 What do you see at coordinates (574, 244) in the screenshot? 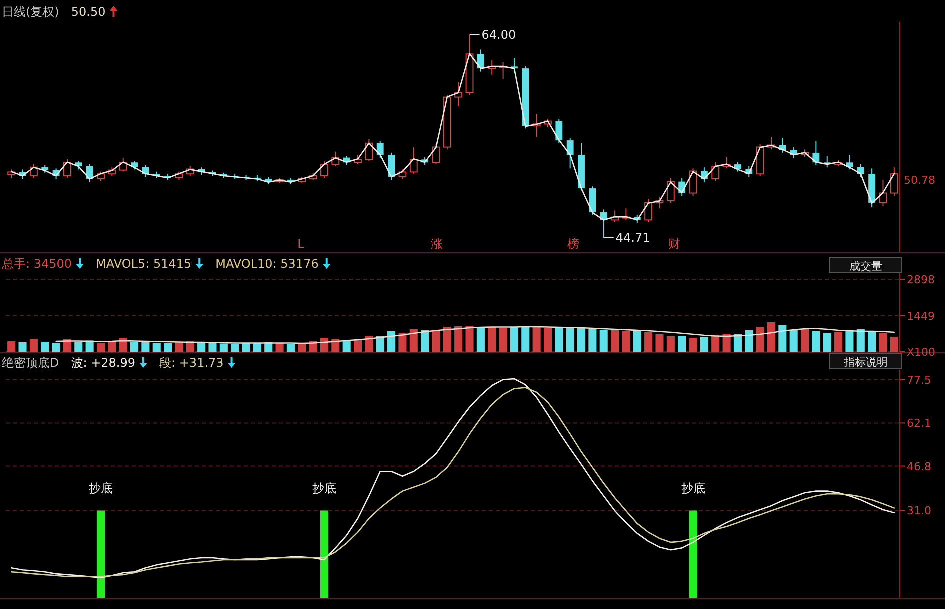
I see `annotation: 榜` at bounding box center [574, 244].